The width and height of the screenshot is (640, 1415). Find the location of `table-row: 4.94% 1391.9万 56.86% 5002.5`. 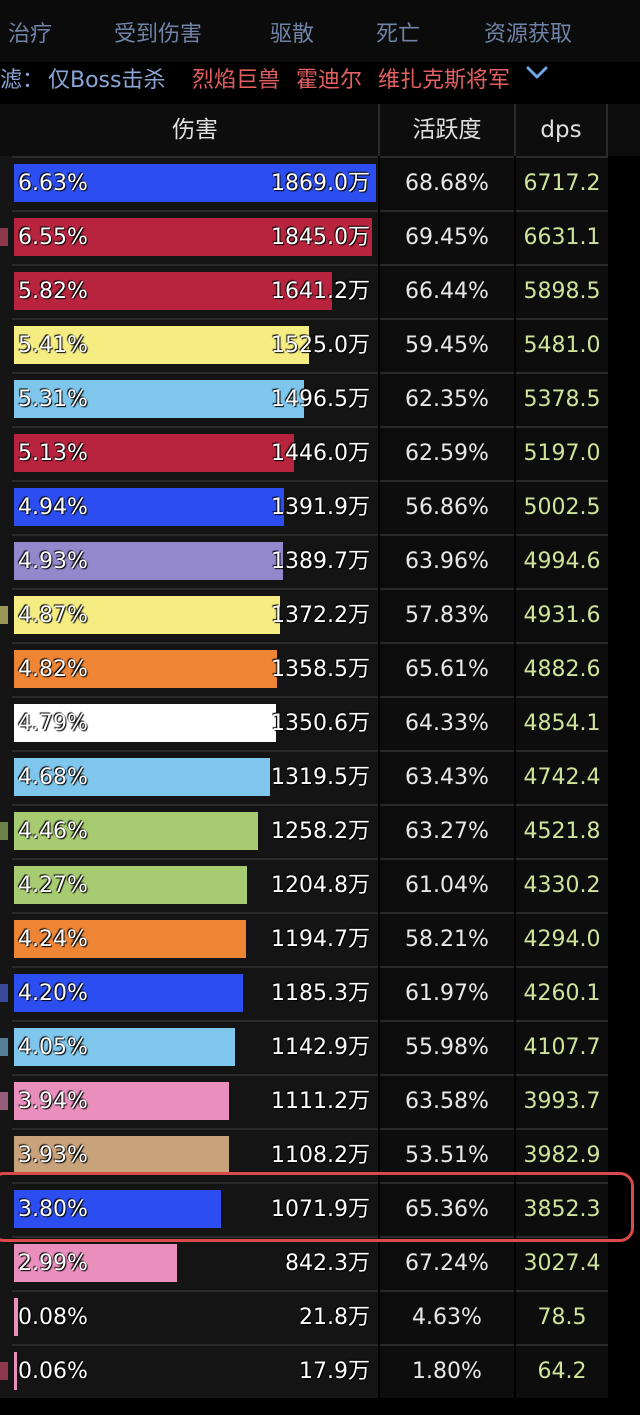

table-row: 4.94% 1391.9万 56.86% 5002.5 is located at coordinates (320, 507).